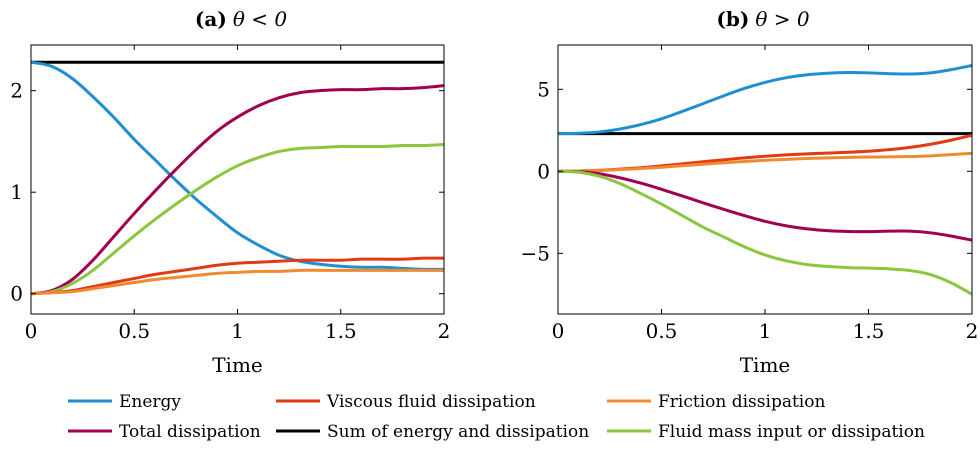 The width and height of the screenshot is (980, 451). I want to click on legend-label-total-dissipation: Total dissipation, so click(190, 432).